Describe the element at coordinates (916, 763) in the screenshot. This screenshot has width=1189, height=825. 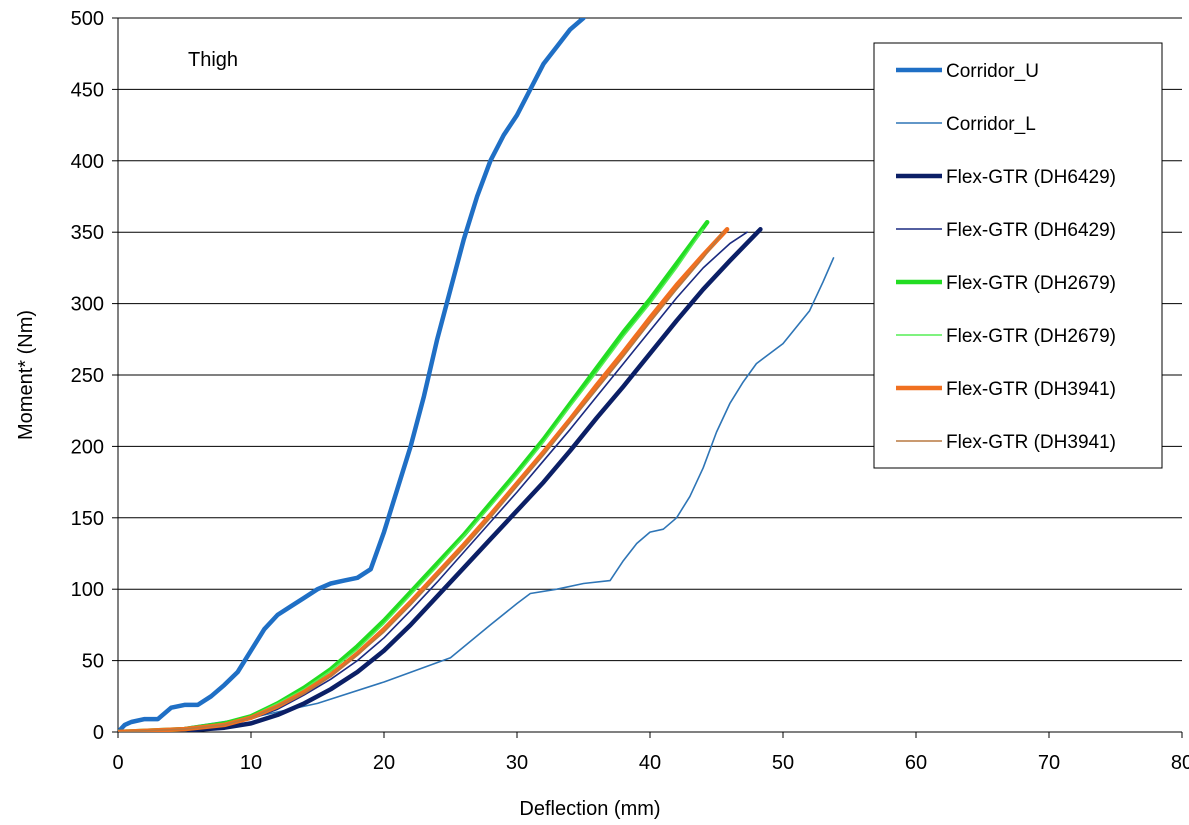
I see `x-tick-label: 60` at that location.